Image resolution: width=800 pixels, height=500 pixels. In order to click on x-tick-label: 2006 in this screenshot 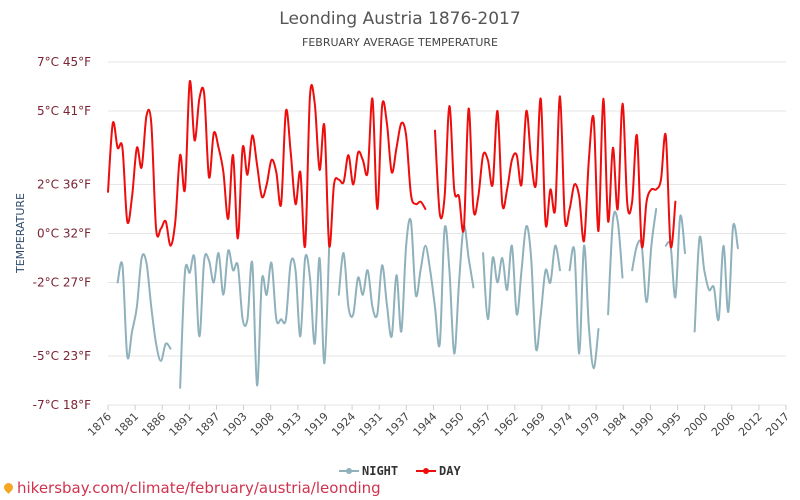, I will do `click(723, 424)`.